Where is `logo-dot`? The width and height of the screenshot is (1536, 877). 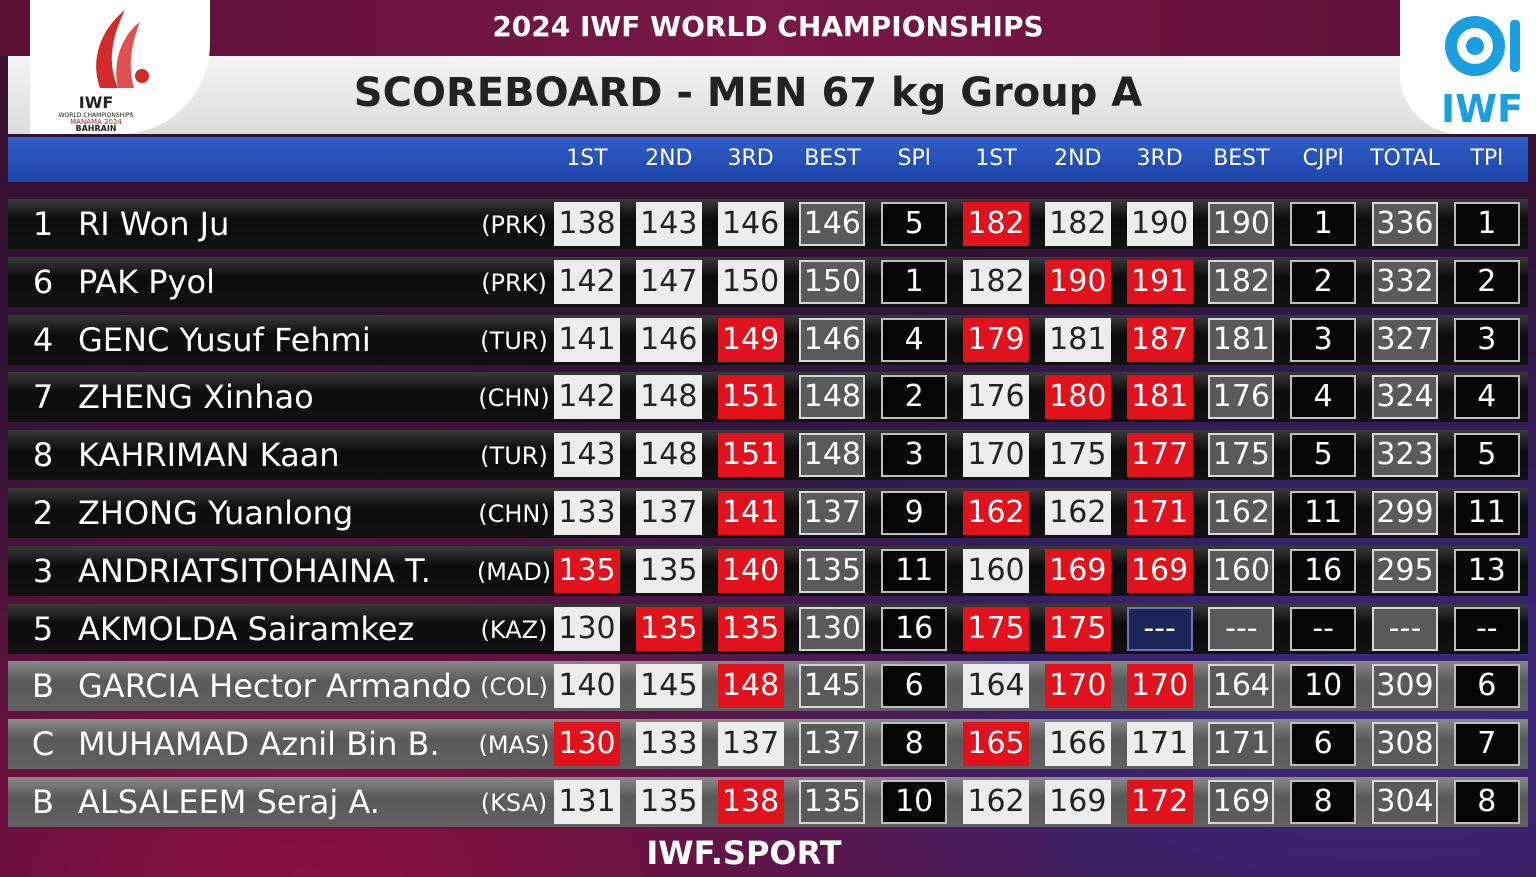 logo-dot is located at coordinates (142, 76).